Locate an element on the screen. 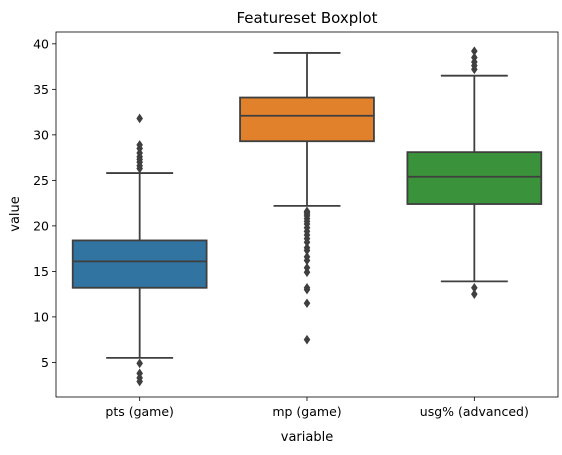 This screenshot has width=562, height=455. y-tick-label: 10 is located at coordinates (41, 316).